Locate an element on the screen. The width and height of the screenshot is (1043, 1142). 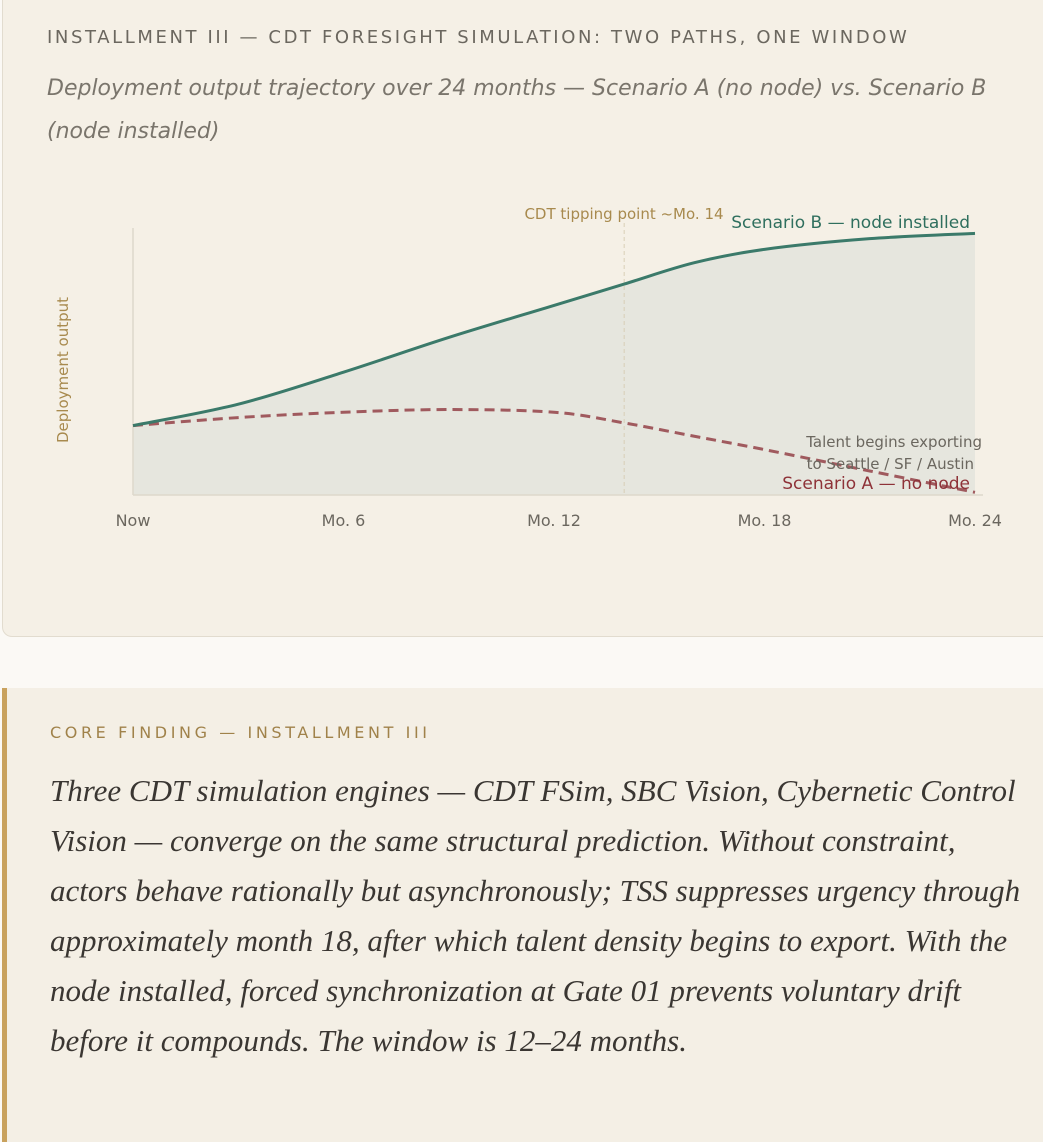
core-finding-label: CORE FINDING — INSTALLMENT III is located at coordinates (240, 732).